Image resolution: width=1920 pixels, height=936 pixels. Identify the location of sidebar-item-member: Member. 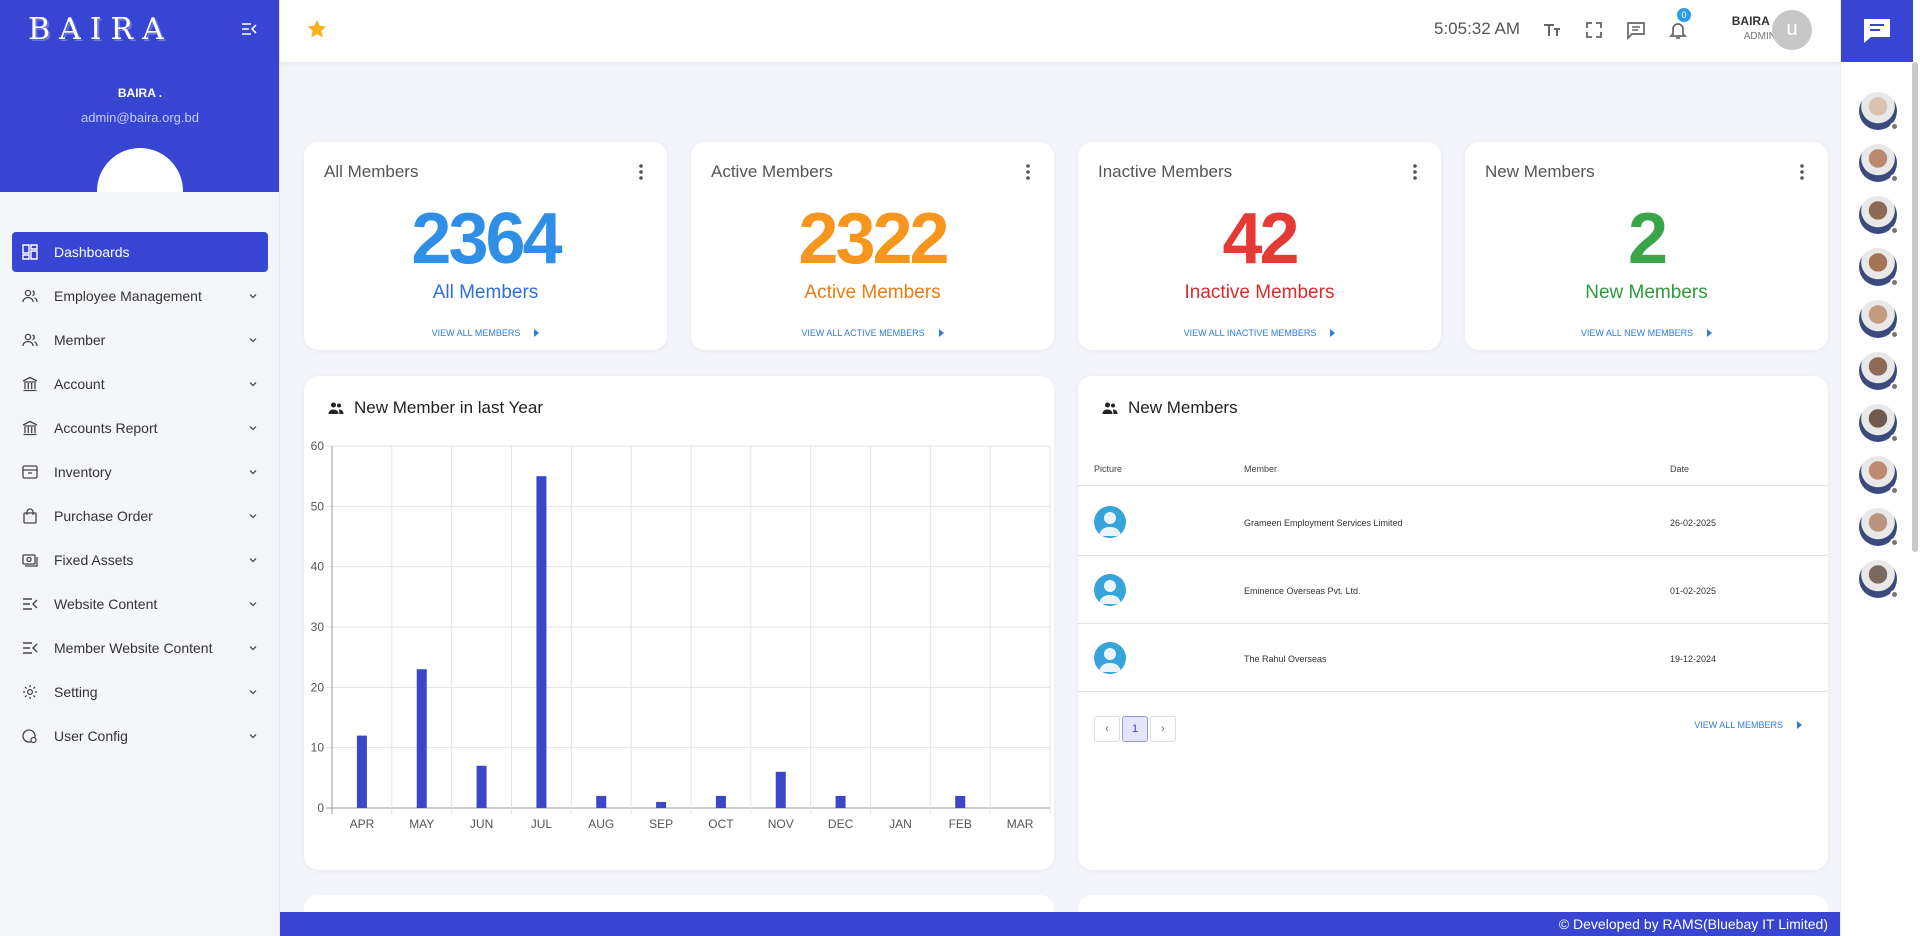
(140, 340).